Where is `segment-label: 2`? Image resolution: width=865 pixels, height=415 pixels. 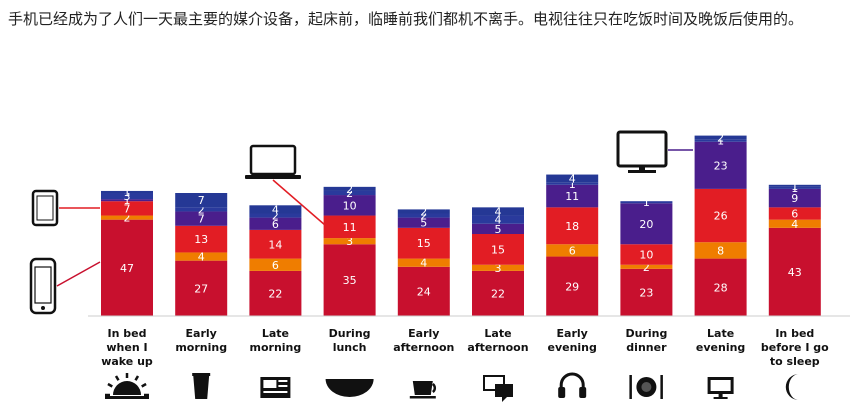
segment-label: 2 is located at coordinates (646, 267).